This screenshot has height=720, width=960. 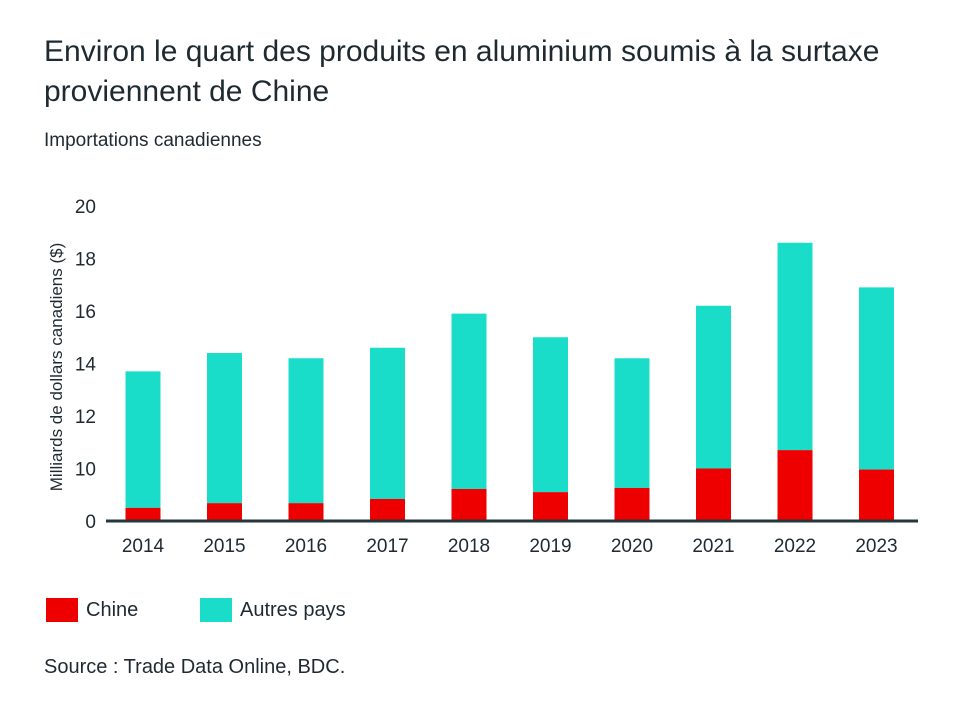 I want to click on y-tick-label: 16, so click(x=85, y=312).